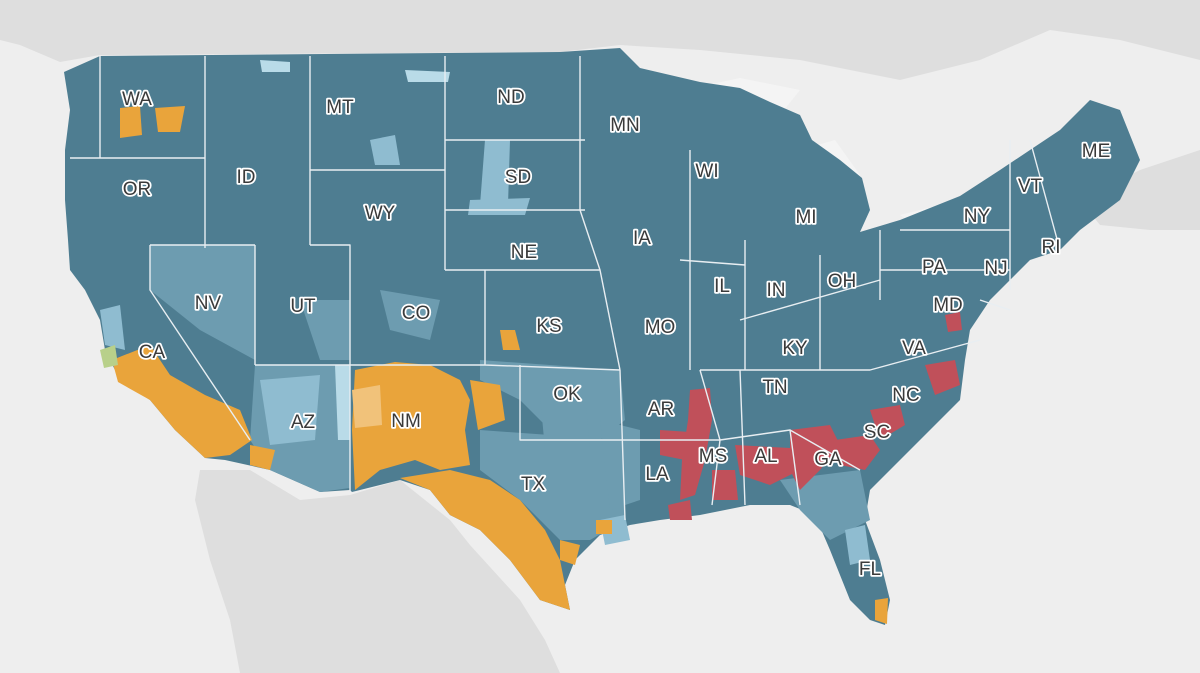 This screenshot has height=673, width=1200. Describe the element at coordinates (137, 189) in the screenshot. I see `state-label: OR` at that location.